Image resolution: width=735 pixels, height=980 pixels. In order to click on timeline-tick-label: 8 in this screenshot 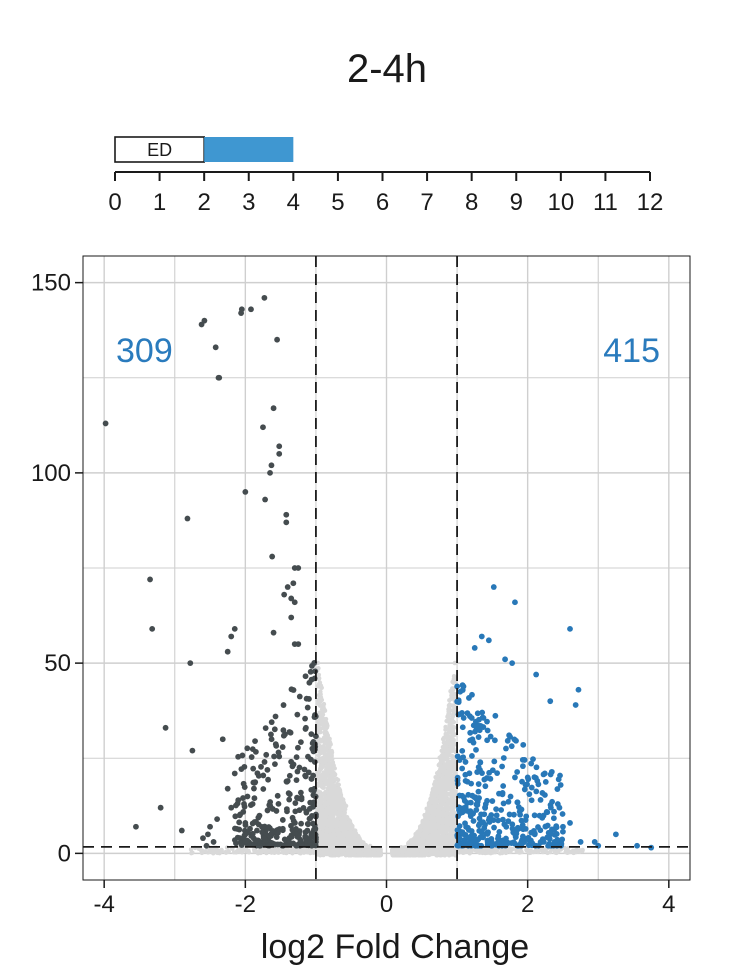, I will do `click(471, 202)`.